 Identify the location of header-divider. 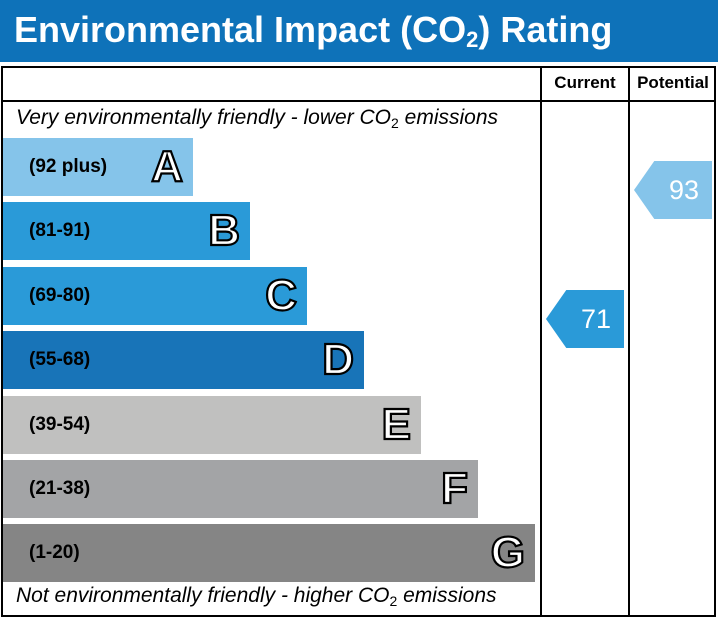
(358, 101).